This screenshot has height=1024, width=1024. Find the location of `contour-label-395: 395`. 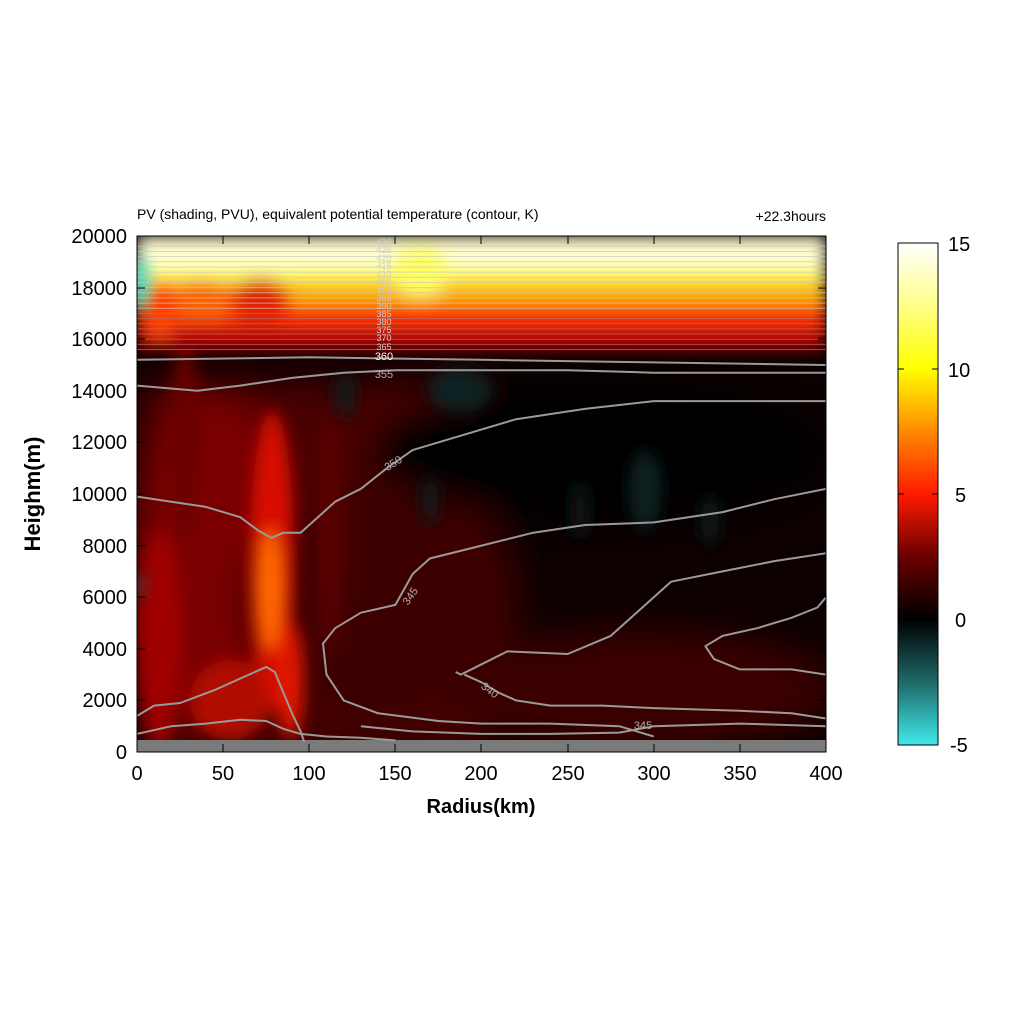

contour-label-395: 395 is located at coordinates (383, 298).